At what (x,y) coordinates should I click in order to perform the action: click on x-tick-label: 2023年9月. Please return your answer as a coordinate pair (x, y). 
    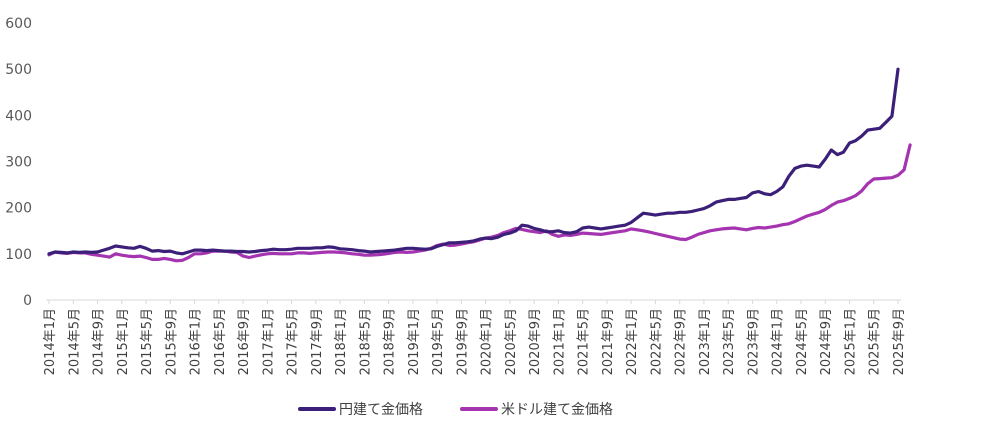
    Looking at the image, I should click on (754, 341).